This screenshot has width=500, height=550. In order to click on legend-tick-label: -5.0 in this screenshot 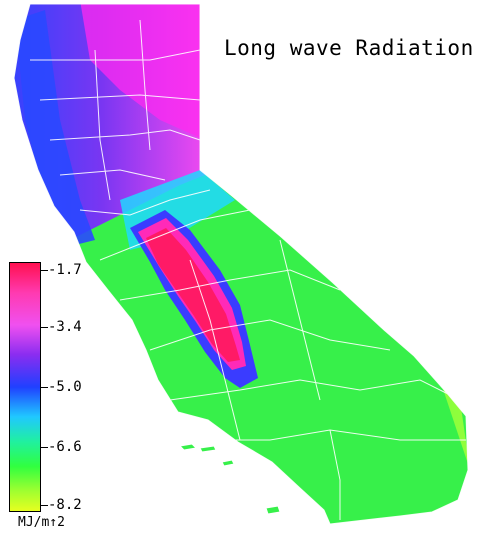, I will do `click(65, 387)`.